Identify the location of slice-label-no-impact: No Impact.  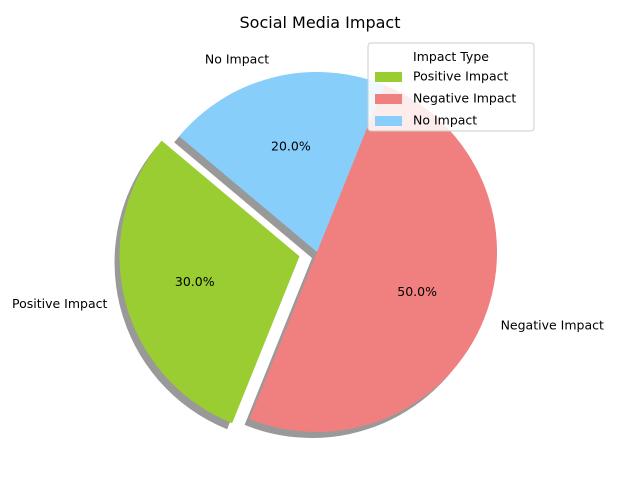
(237, 58).